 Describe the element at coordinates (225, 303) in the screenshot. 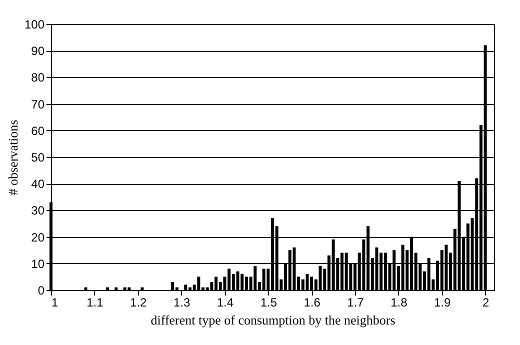

I see `x-tick-label: 1.4` at that location.